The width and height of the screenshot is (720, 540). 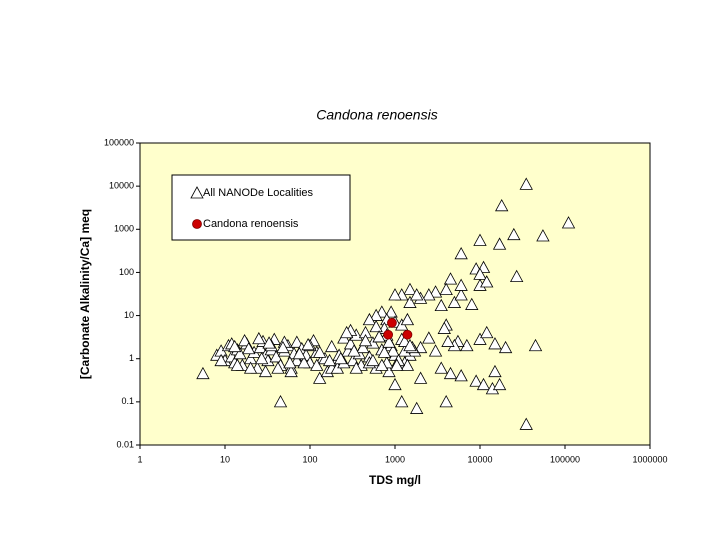 I want to click on legend-box, so click(x=261, y=207).